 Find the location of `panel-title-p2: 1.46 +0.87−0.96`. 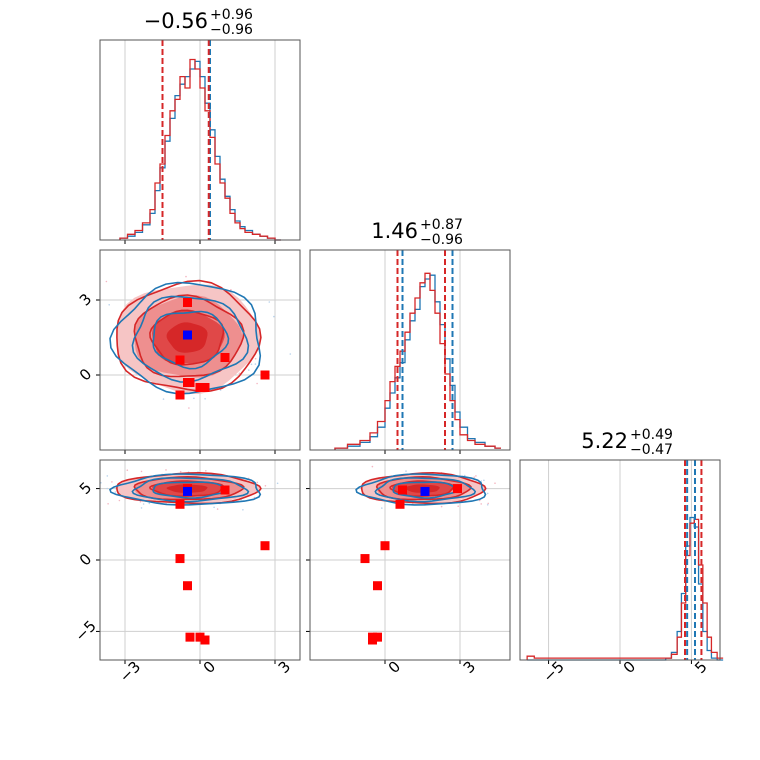

panel-title-p2: 1.46 +0.87−0.96 is located at coordinates (417, 232).